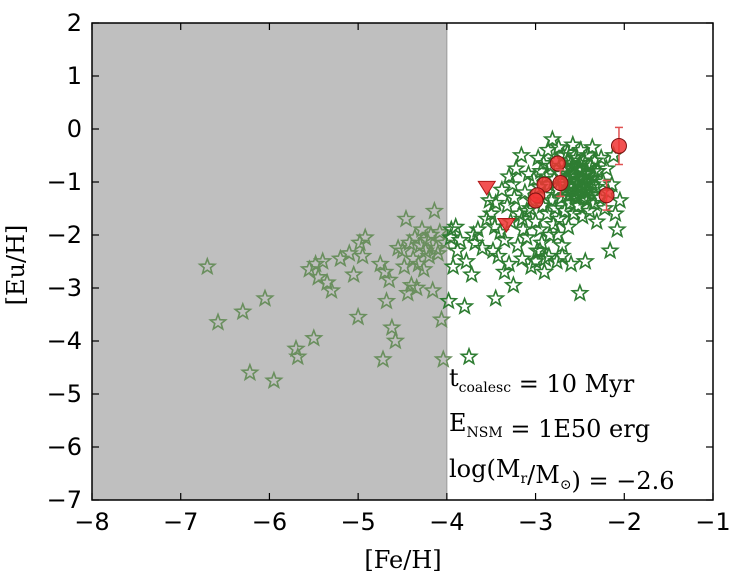 The height and width of the screenshot is (581, 742). Describe the element at coordinates (523, 479) in the screenshot. I see `annotation-subscript: r` at that location.